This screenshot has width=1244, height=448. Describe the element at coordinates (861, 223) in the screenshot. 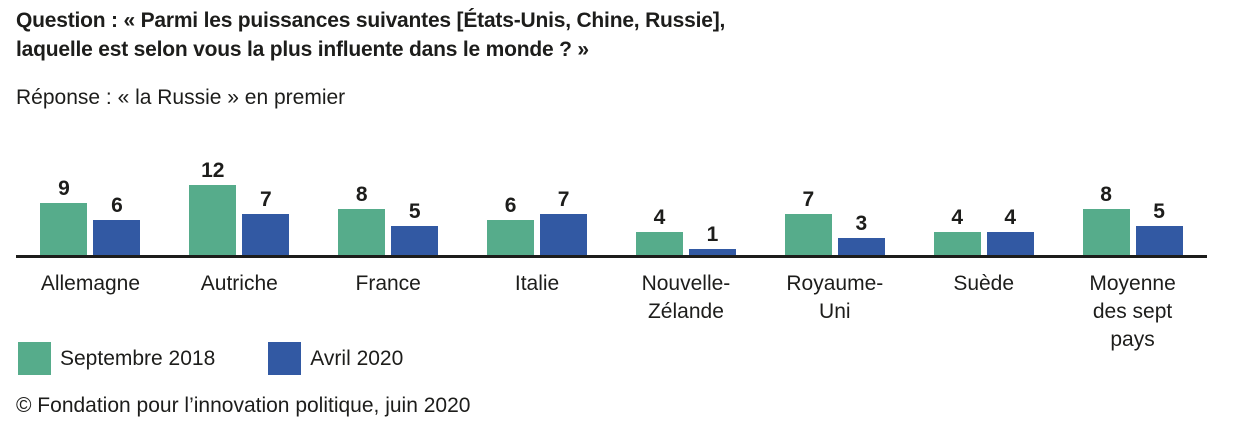

I see `bar-value-label: 3` at that location.